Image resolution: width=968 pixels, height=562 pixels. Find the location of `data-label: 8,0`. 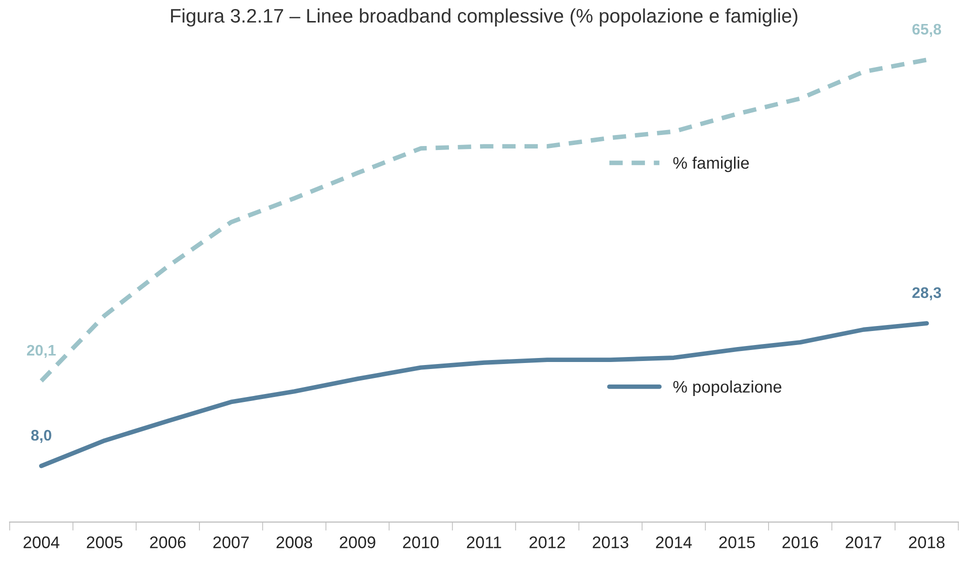

data-label: 8,0 is located at coordinates (41, 436).